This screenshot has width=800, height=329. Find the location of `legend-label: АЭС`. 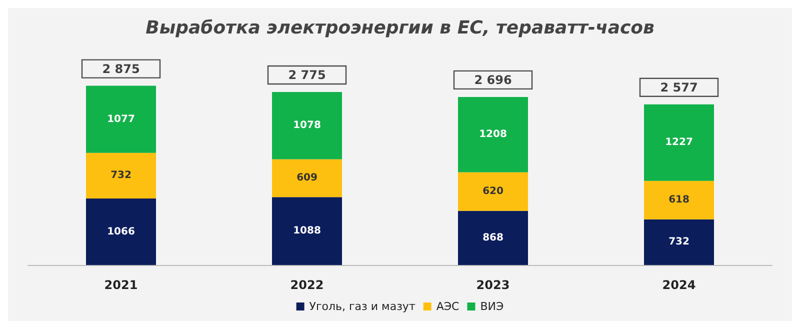

legend-label: АЭС is located at coordinates (448, 306).